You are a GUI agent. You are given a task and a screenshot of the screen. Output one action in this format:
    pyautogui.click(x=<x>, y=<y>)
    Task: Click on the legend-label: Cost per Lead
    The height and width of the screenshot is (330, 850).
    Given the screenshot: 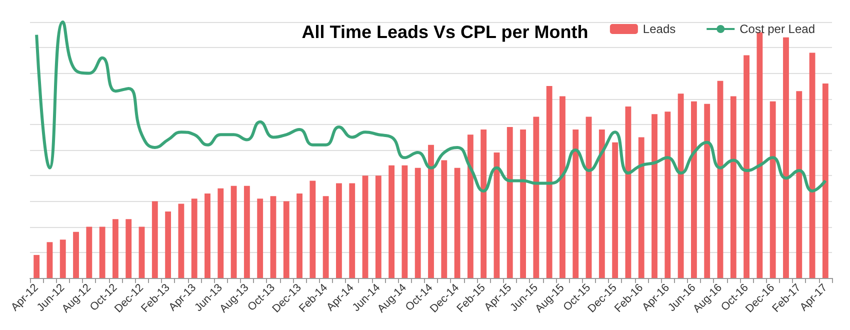 What is the action you would take?
    pyautogui.click(x=778, y=29)
    